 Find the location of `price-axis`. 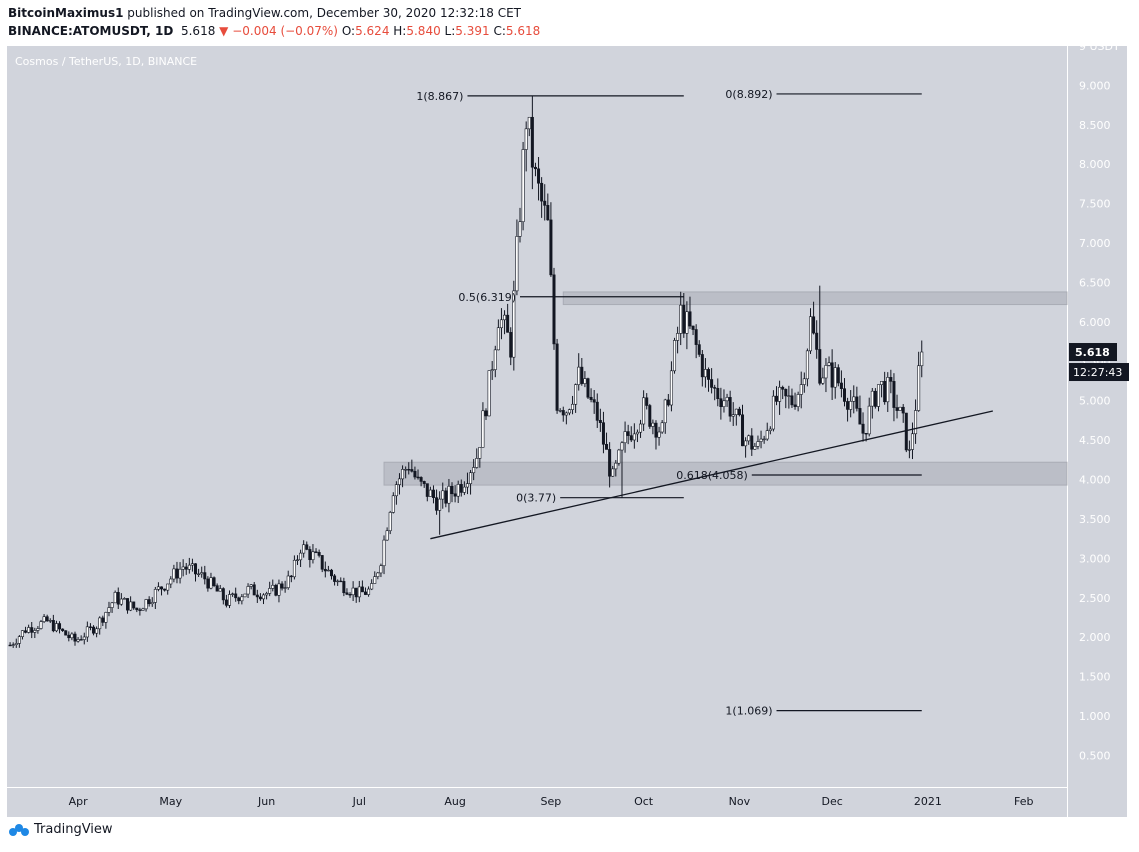

price-axis is located at coordinates (1097, 431).